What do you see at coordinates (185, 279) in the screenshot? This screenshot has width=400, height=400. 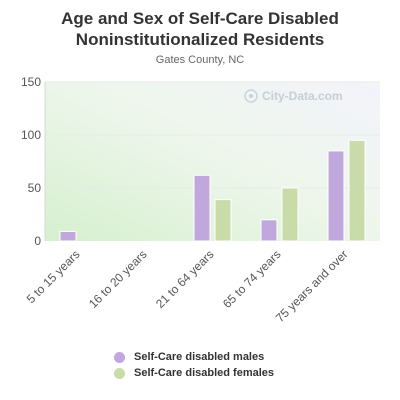 I see `x-tick-label: 21 to 64 years` at bounding box center [185, 279].